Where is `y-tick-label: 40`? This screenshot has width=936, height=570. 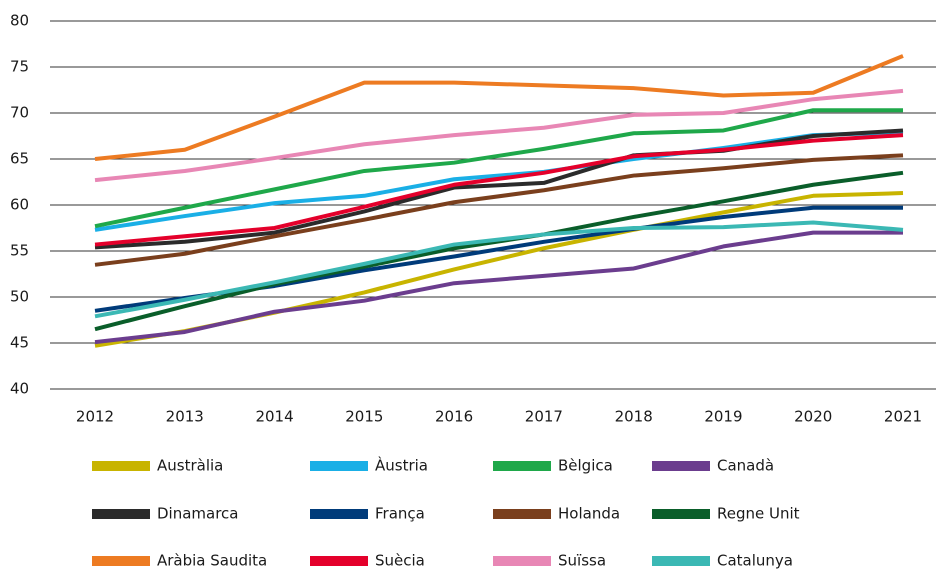 y-tick-label: 40 is located at coordinates (19, 389).